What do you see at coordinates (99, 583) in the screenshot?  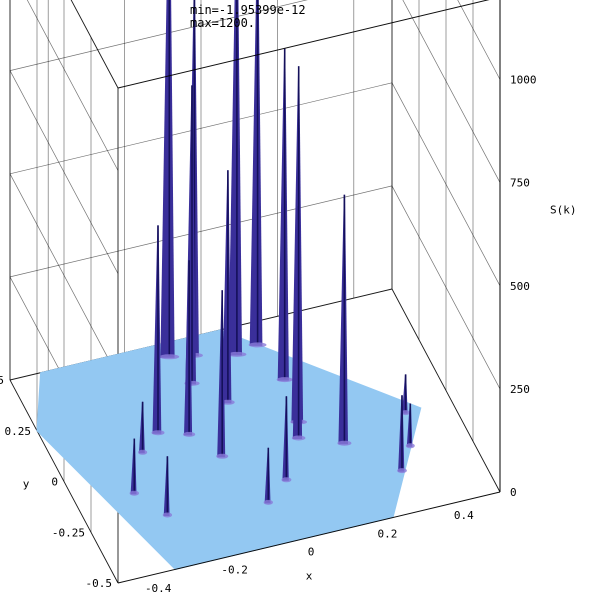 I see `y-tick-label: -0.5` at bounding box center [99, 583].